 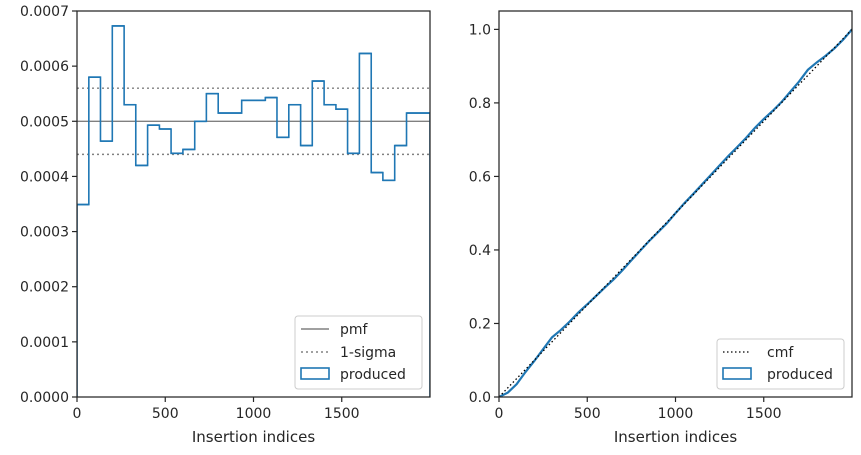 What do you see at coordinates (44, 12) in the screenshot?
I see `y-tick-label: 0.0007` at bounding box center [44, 12].